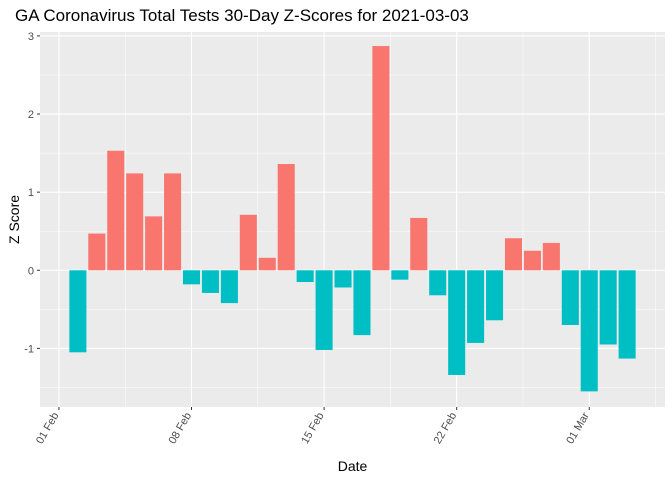 Image resolution: width=672 pixels, height=480 pixels. What do you see at coordinates (31, 115) in the screenshot?
I see `y-tick-label: 2` at bounding box center [31, 115].